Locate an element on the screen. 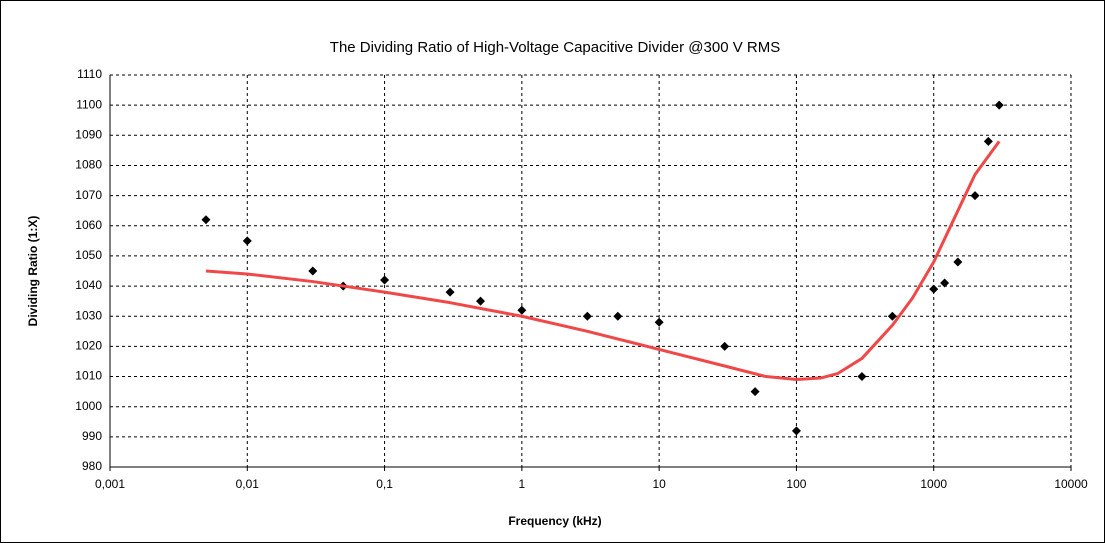 This screenshot has width=1105, height=543. y-tick-label: 1010 is located at coordinates (88, 376).